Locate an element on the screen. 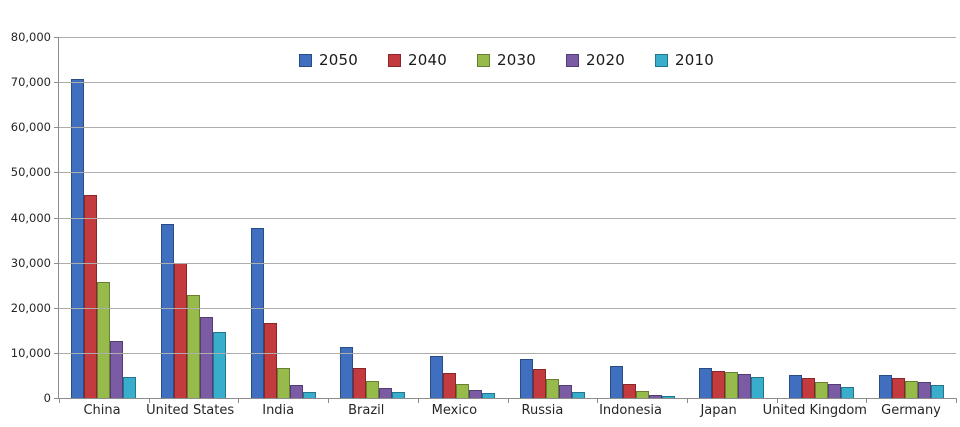 The image size is (960, 427). bar-group-india is located at coordinates (283, 217).